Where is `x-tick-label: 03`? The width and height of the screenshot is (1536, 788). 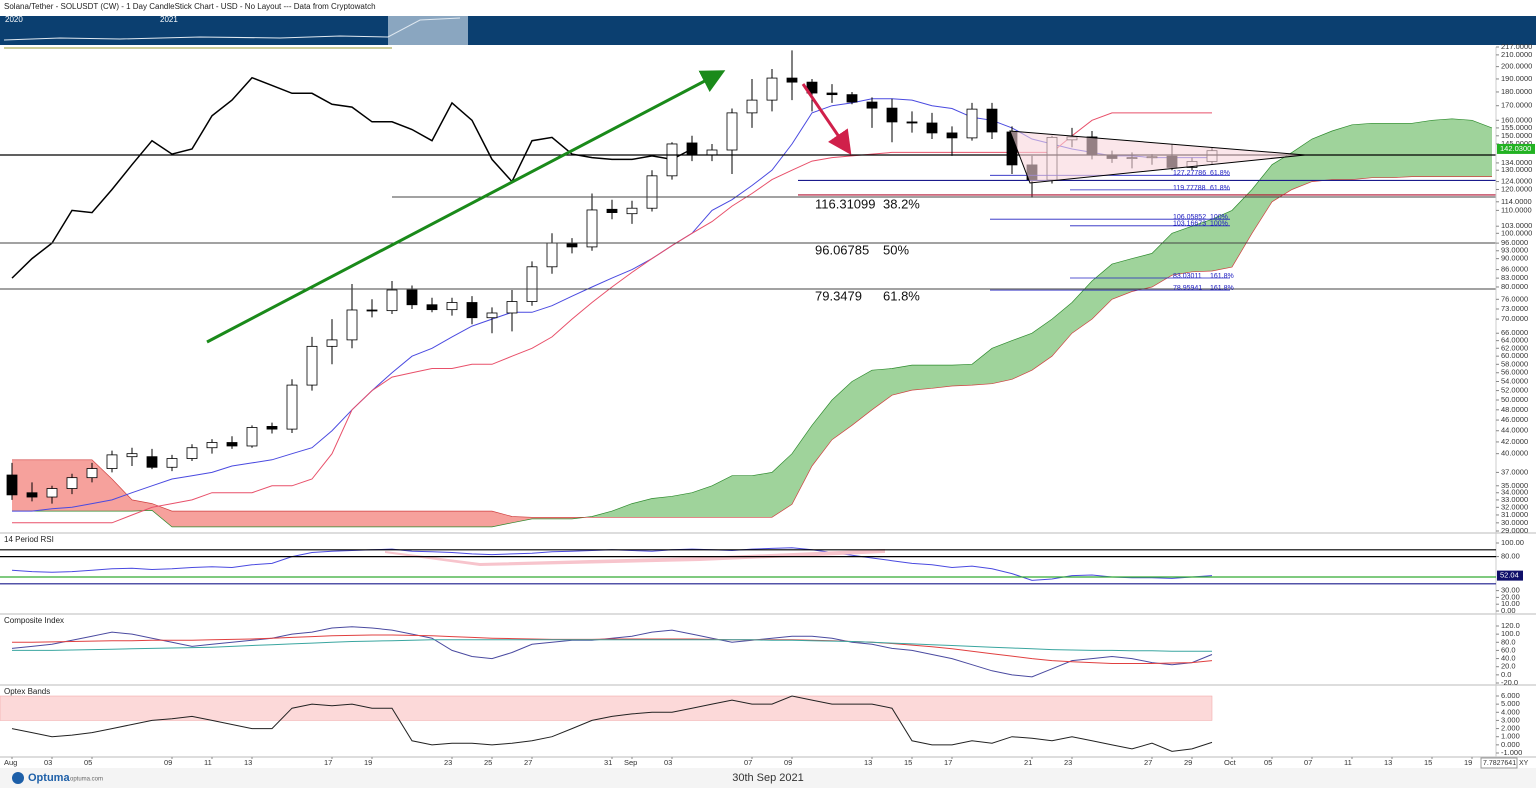 x-tick-label: 03 is located at coordinates (668, 762).